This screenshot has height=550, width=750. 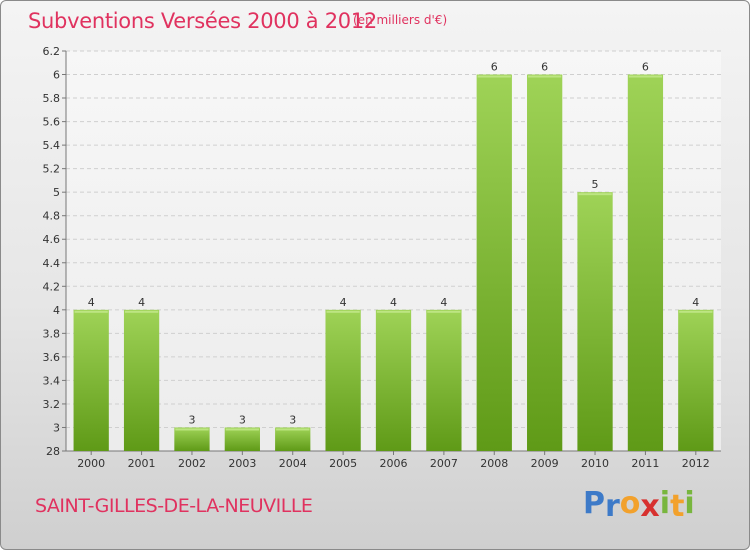 What do you see at coordinates (52, 216) in the screenshot?
I see `y-tick-label: 4.8` at bounding box center [52, 216].